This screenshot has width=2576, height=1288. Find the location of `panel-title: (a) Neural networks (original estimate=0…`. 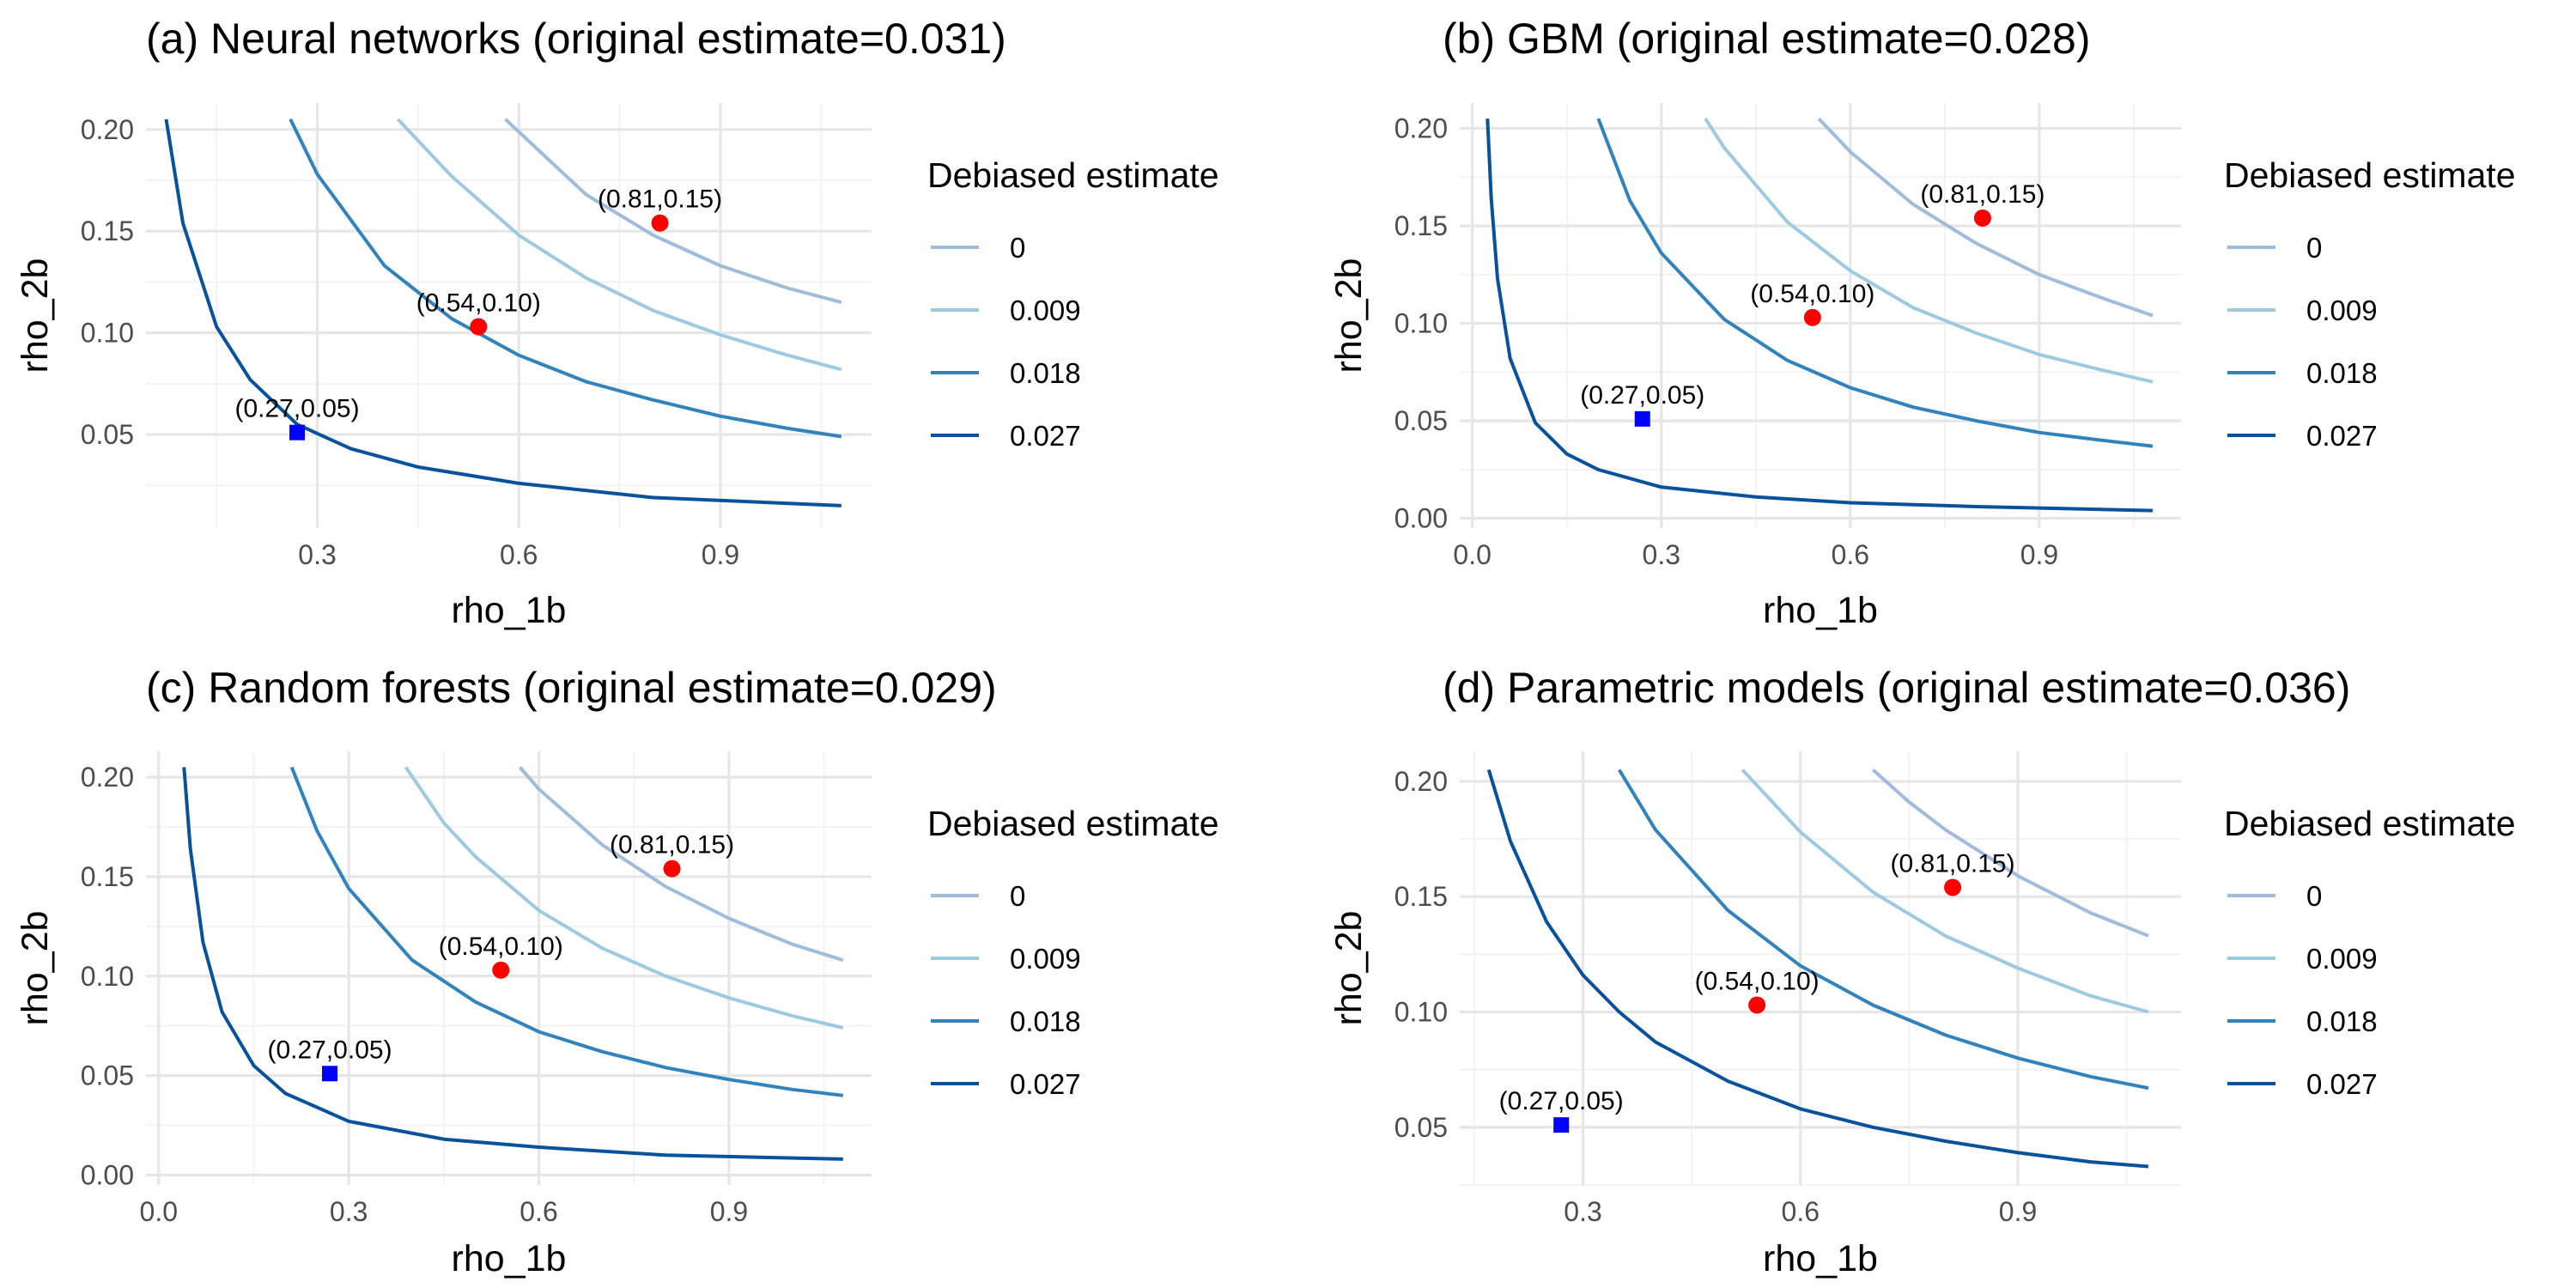

panel-title: (a) Neural networks (original estimate=0… is located at coordinates (576, 39).